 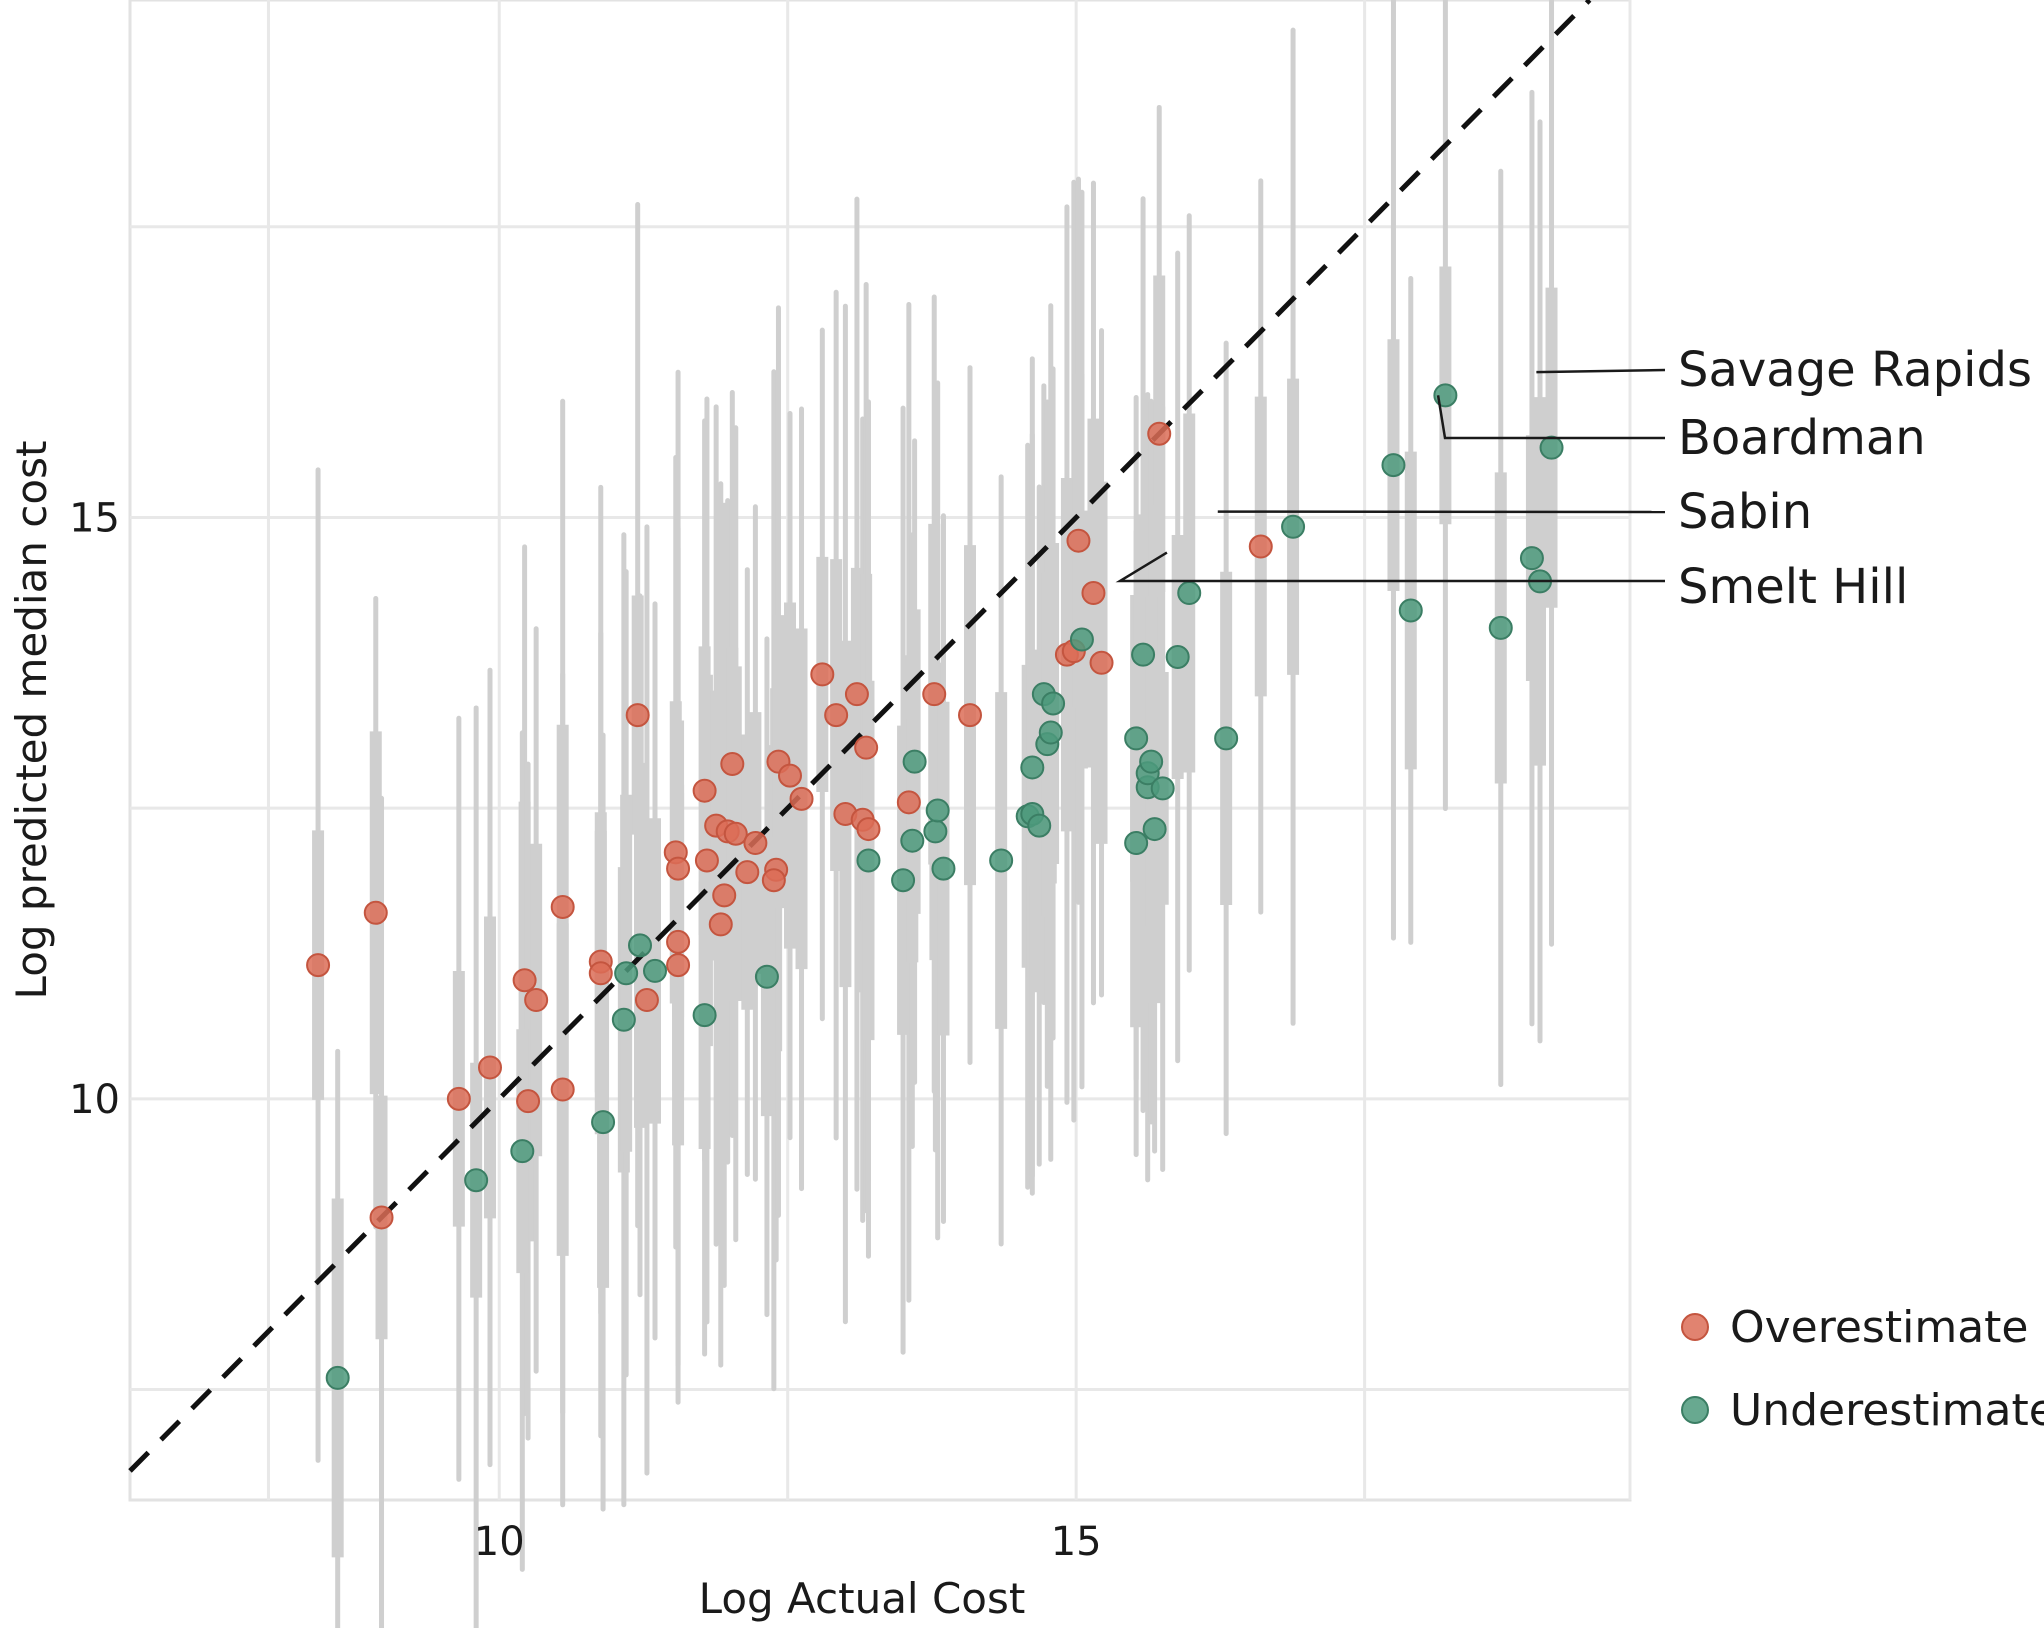 What do you see at coordinates (1802, 438) in the screenshot?
I see `annotation-label: Boardman` at bounding box center [1802, 438].